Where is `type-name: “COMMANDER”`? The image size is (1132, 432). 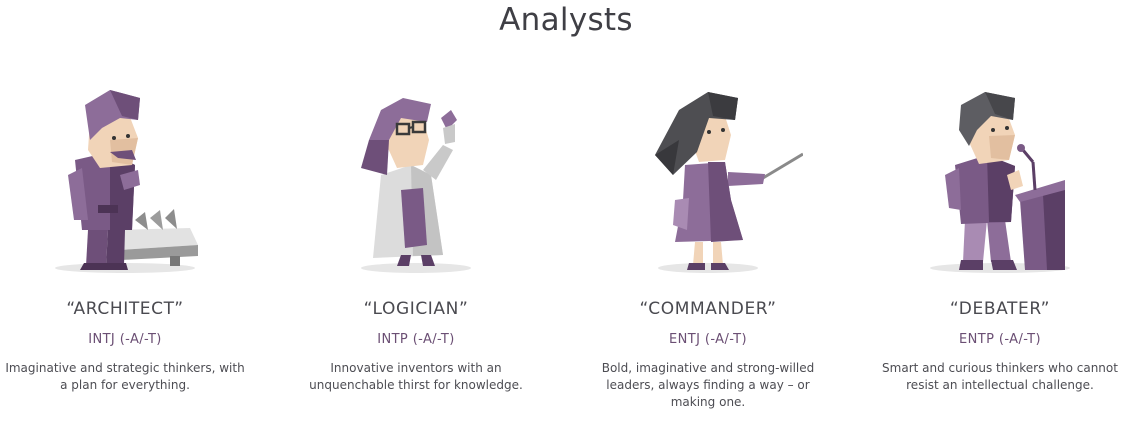
type-name: “COMMANDER” is located at coordinates (708, 309).